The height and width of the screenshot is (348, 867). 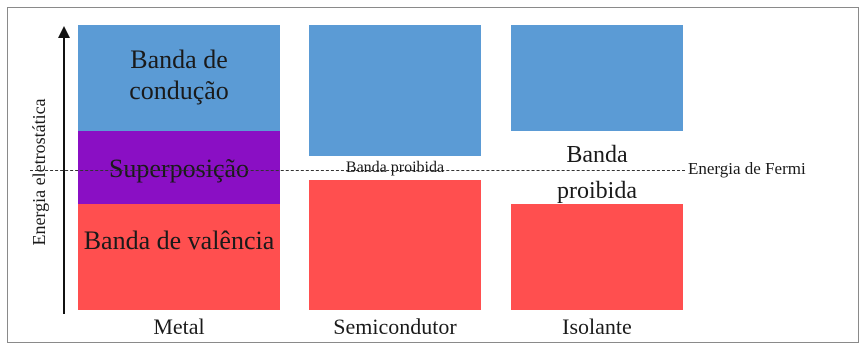 I want to click on metal-conduction-band, so click(x=179, y=78).